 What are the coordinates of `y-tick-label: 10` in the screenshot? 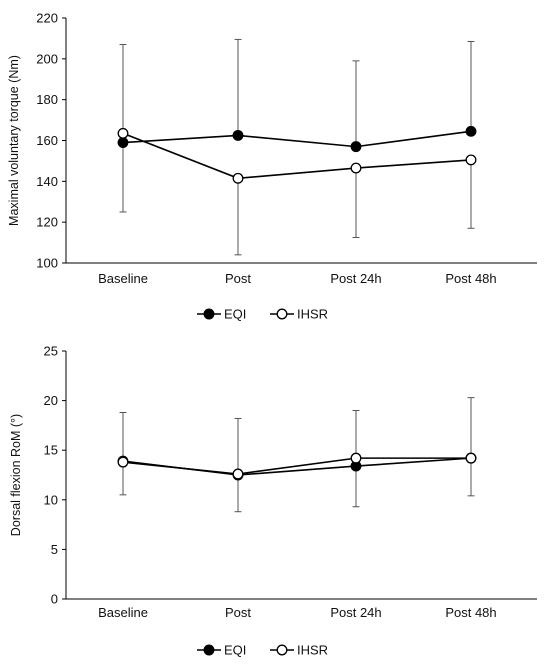 It's located at (51, 499).